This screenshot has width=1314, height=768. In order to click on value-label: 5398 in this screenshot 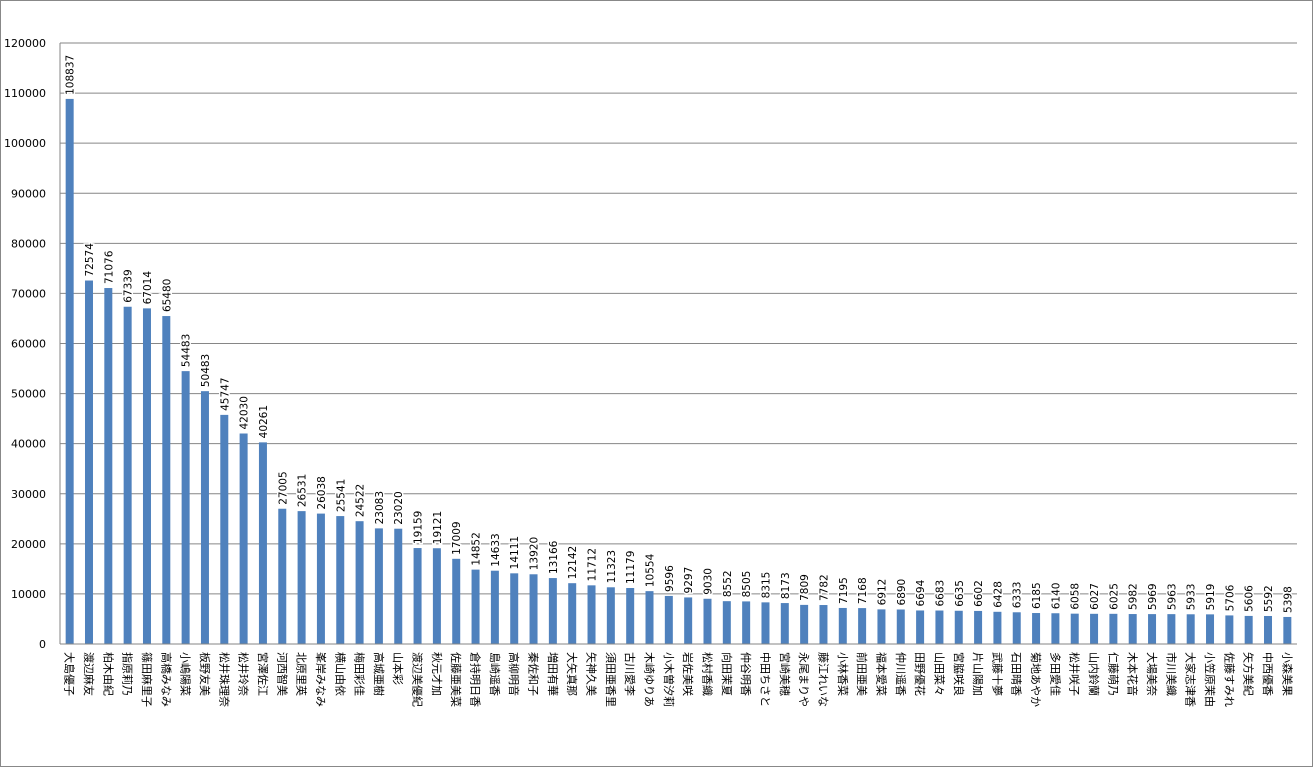, I will do `click(1288, 599)`.